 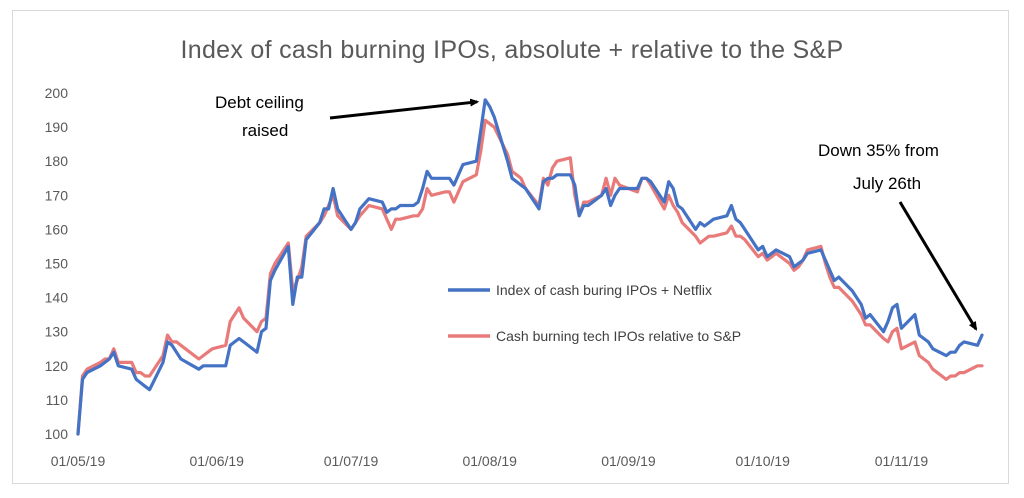 I want to click on x-tick-label: 01/05/19, so click(x=78, y=461).